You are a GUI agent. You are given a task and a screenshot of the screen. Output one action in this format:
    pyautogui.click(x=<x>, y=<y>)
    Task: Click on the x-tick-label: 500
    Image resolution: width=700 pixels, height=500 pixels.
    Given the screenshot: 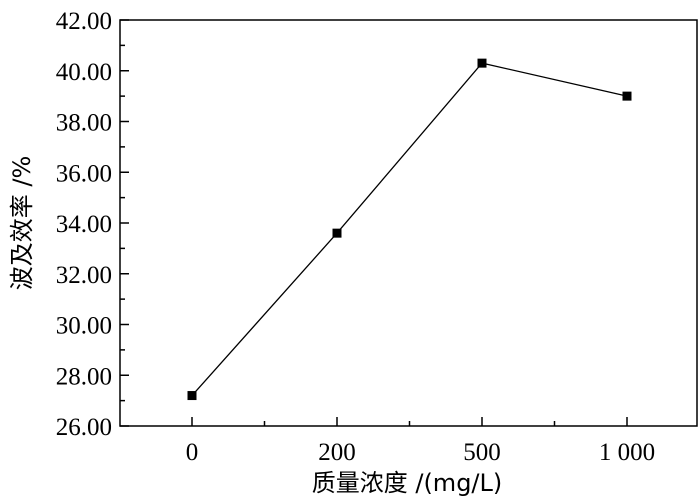 What is the action you would take?
    pyautogui.click(x=482, y=452)
    